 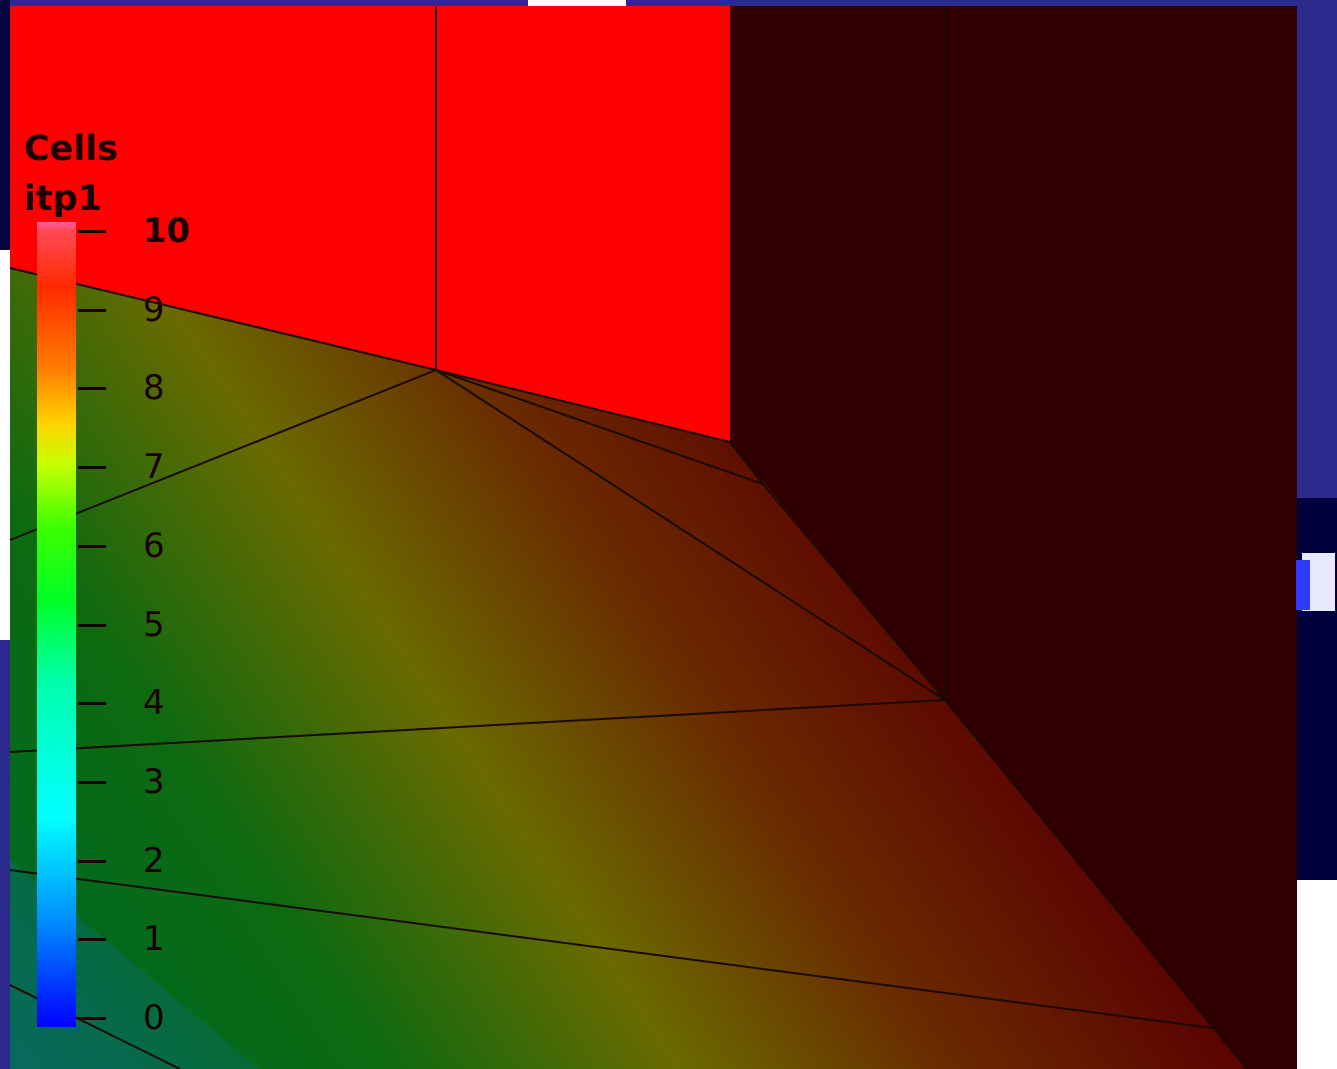 What do you see at coordinates (154, 388) in the screenshot?
I see `colorbar-tick-label: 8` at bounding box center [154, 388].